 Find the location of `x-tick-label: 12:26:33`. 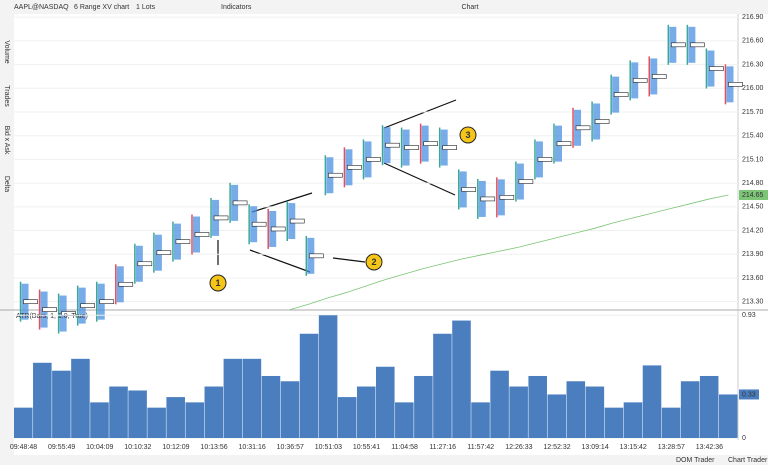

x-tick-label: 12:26:33 is located at coordinates (518, 447).